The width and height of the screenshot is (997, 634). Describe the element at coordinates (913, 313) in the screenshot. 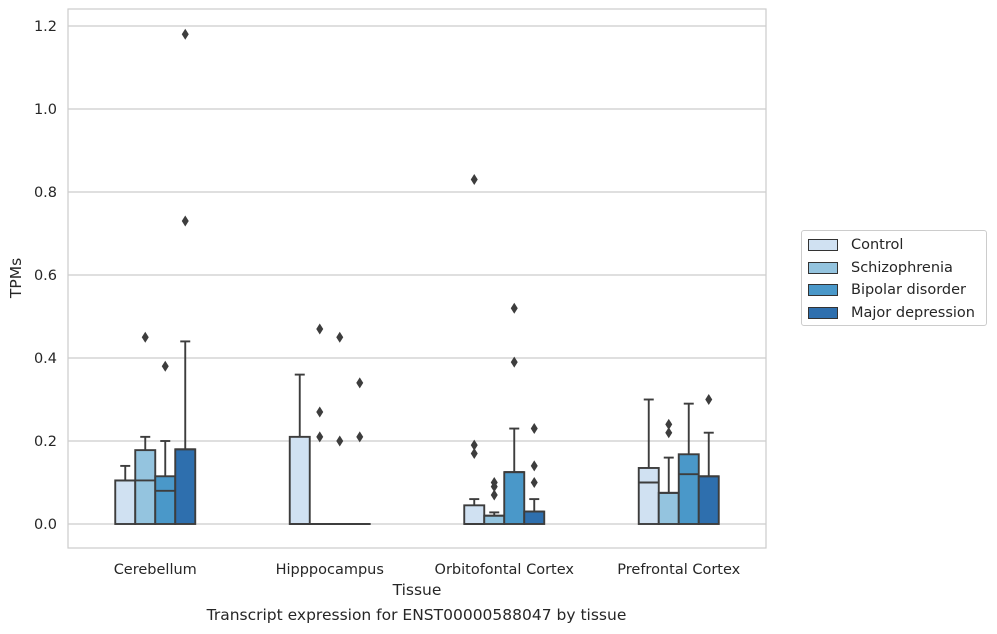

I see `legend-label-major-depression: Major depression` at that location.